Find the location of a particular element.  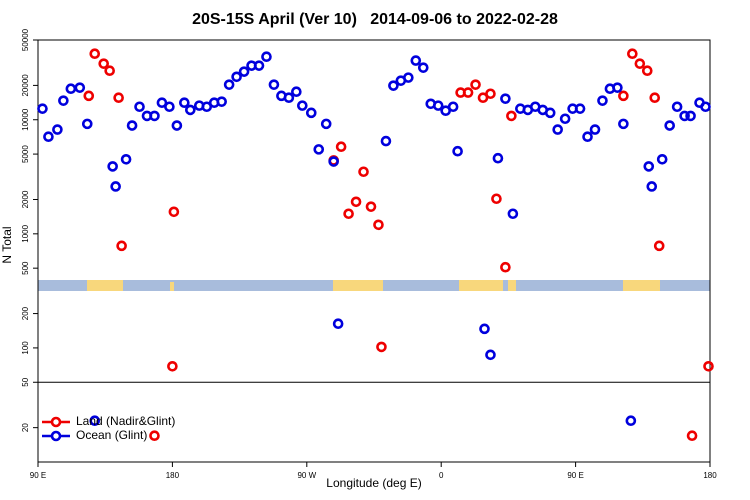

x-axis-label: Longitude (deg E) is located at coordinates (373, 483).